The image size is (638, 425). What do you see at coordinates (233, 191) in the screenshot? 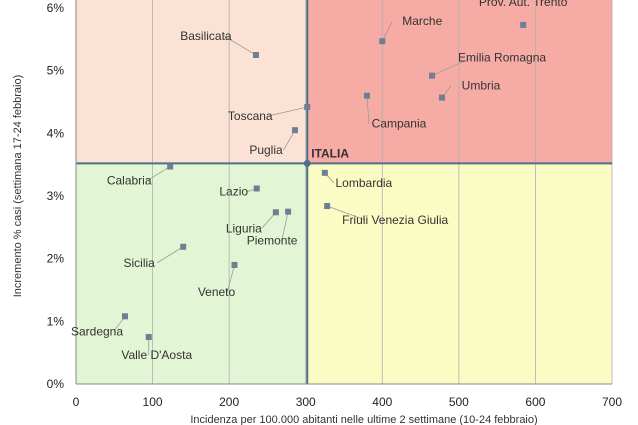
I see `label-lazio: Lazio` at bounding box center [233, 191].